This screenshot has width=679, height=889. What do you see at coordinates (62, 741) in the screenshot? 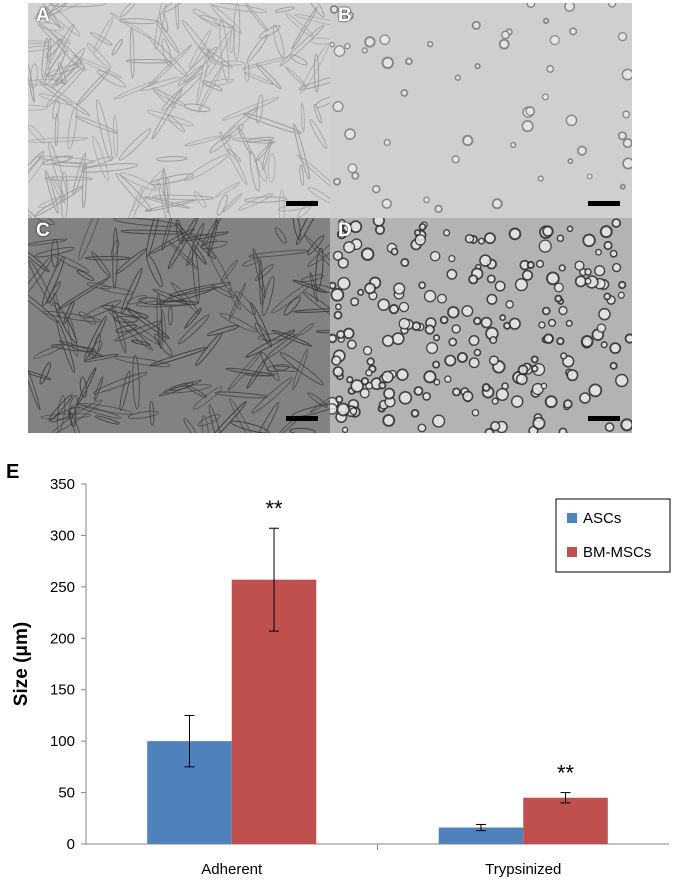
I see `y-tick-label: 100` at bounding box center [62, 741].